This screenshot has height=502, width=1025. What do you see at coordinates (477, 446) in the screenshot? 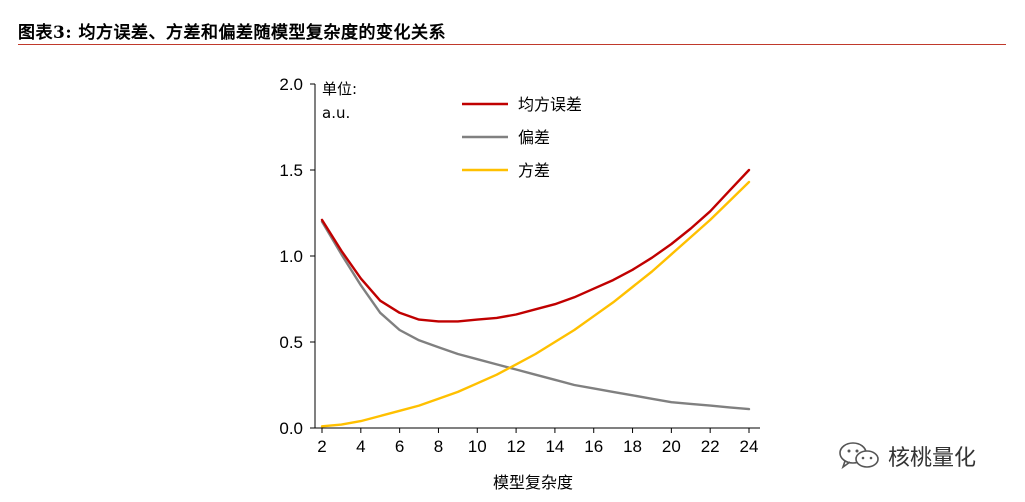
I see `x-tick-label: 10` at bounding box center [477, 446].